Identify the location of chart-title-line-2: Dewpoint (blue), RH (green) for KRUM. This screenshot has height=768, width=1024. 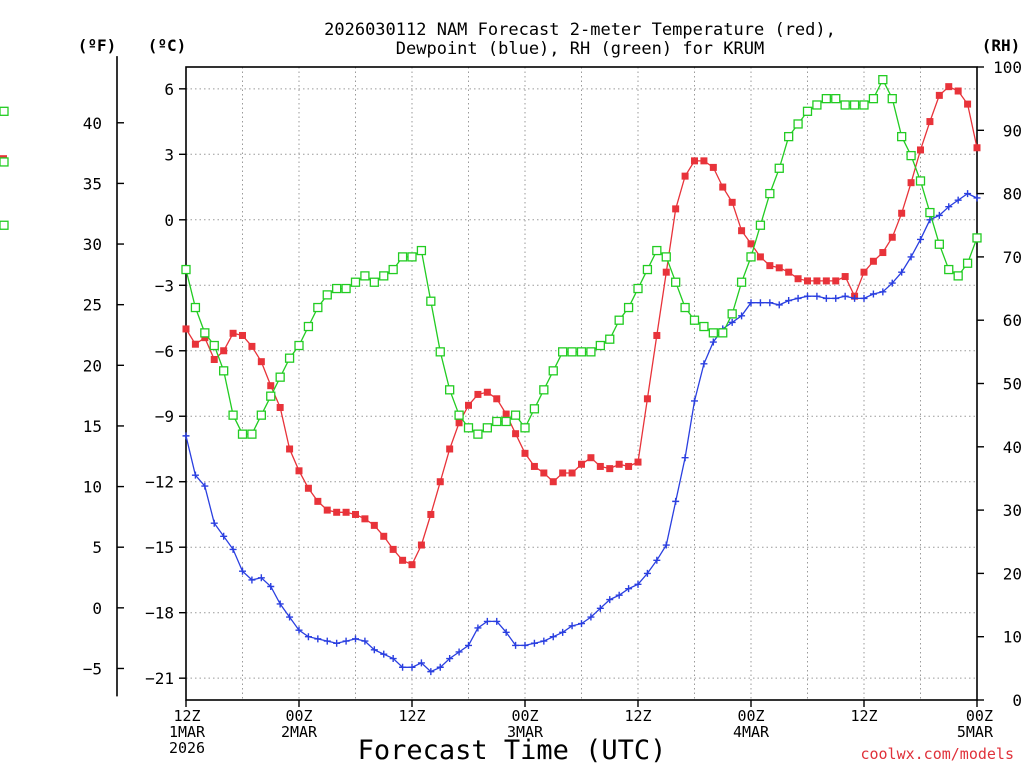
(580, 49).